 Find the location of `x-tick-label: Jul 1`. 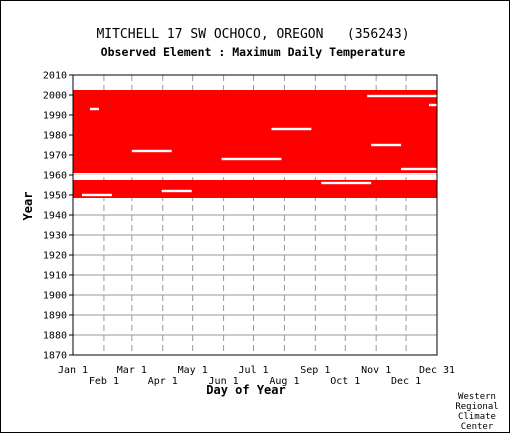

x-tick-label: Jul 1 is located at coordinates (253, 370).